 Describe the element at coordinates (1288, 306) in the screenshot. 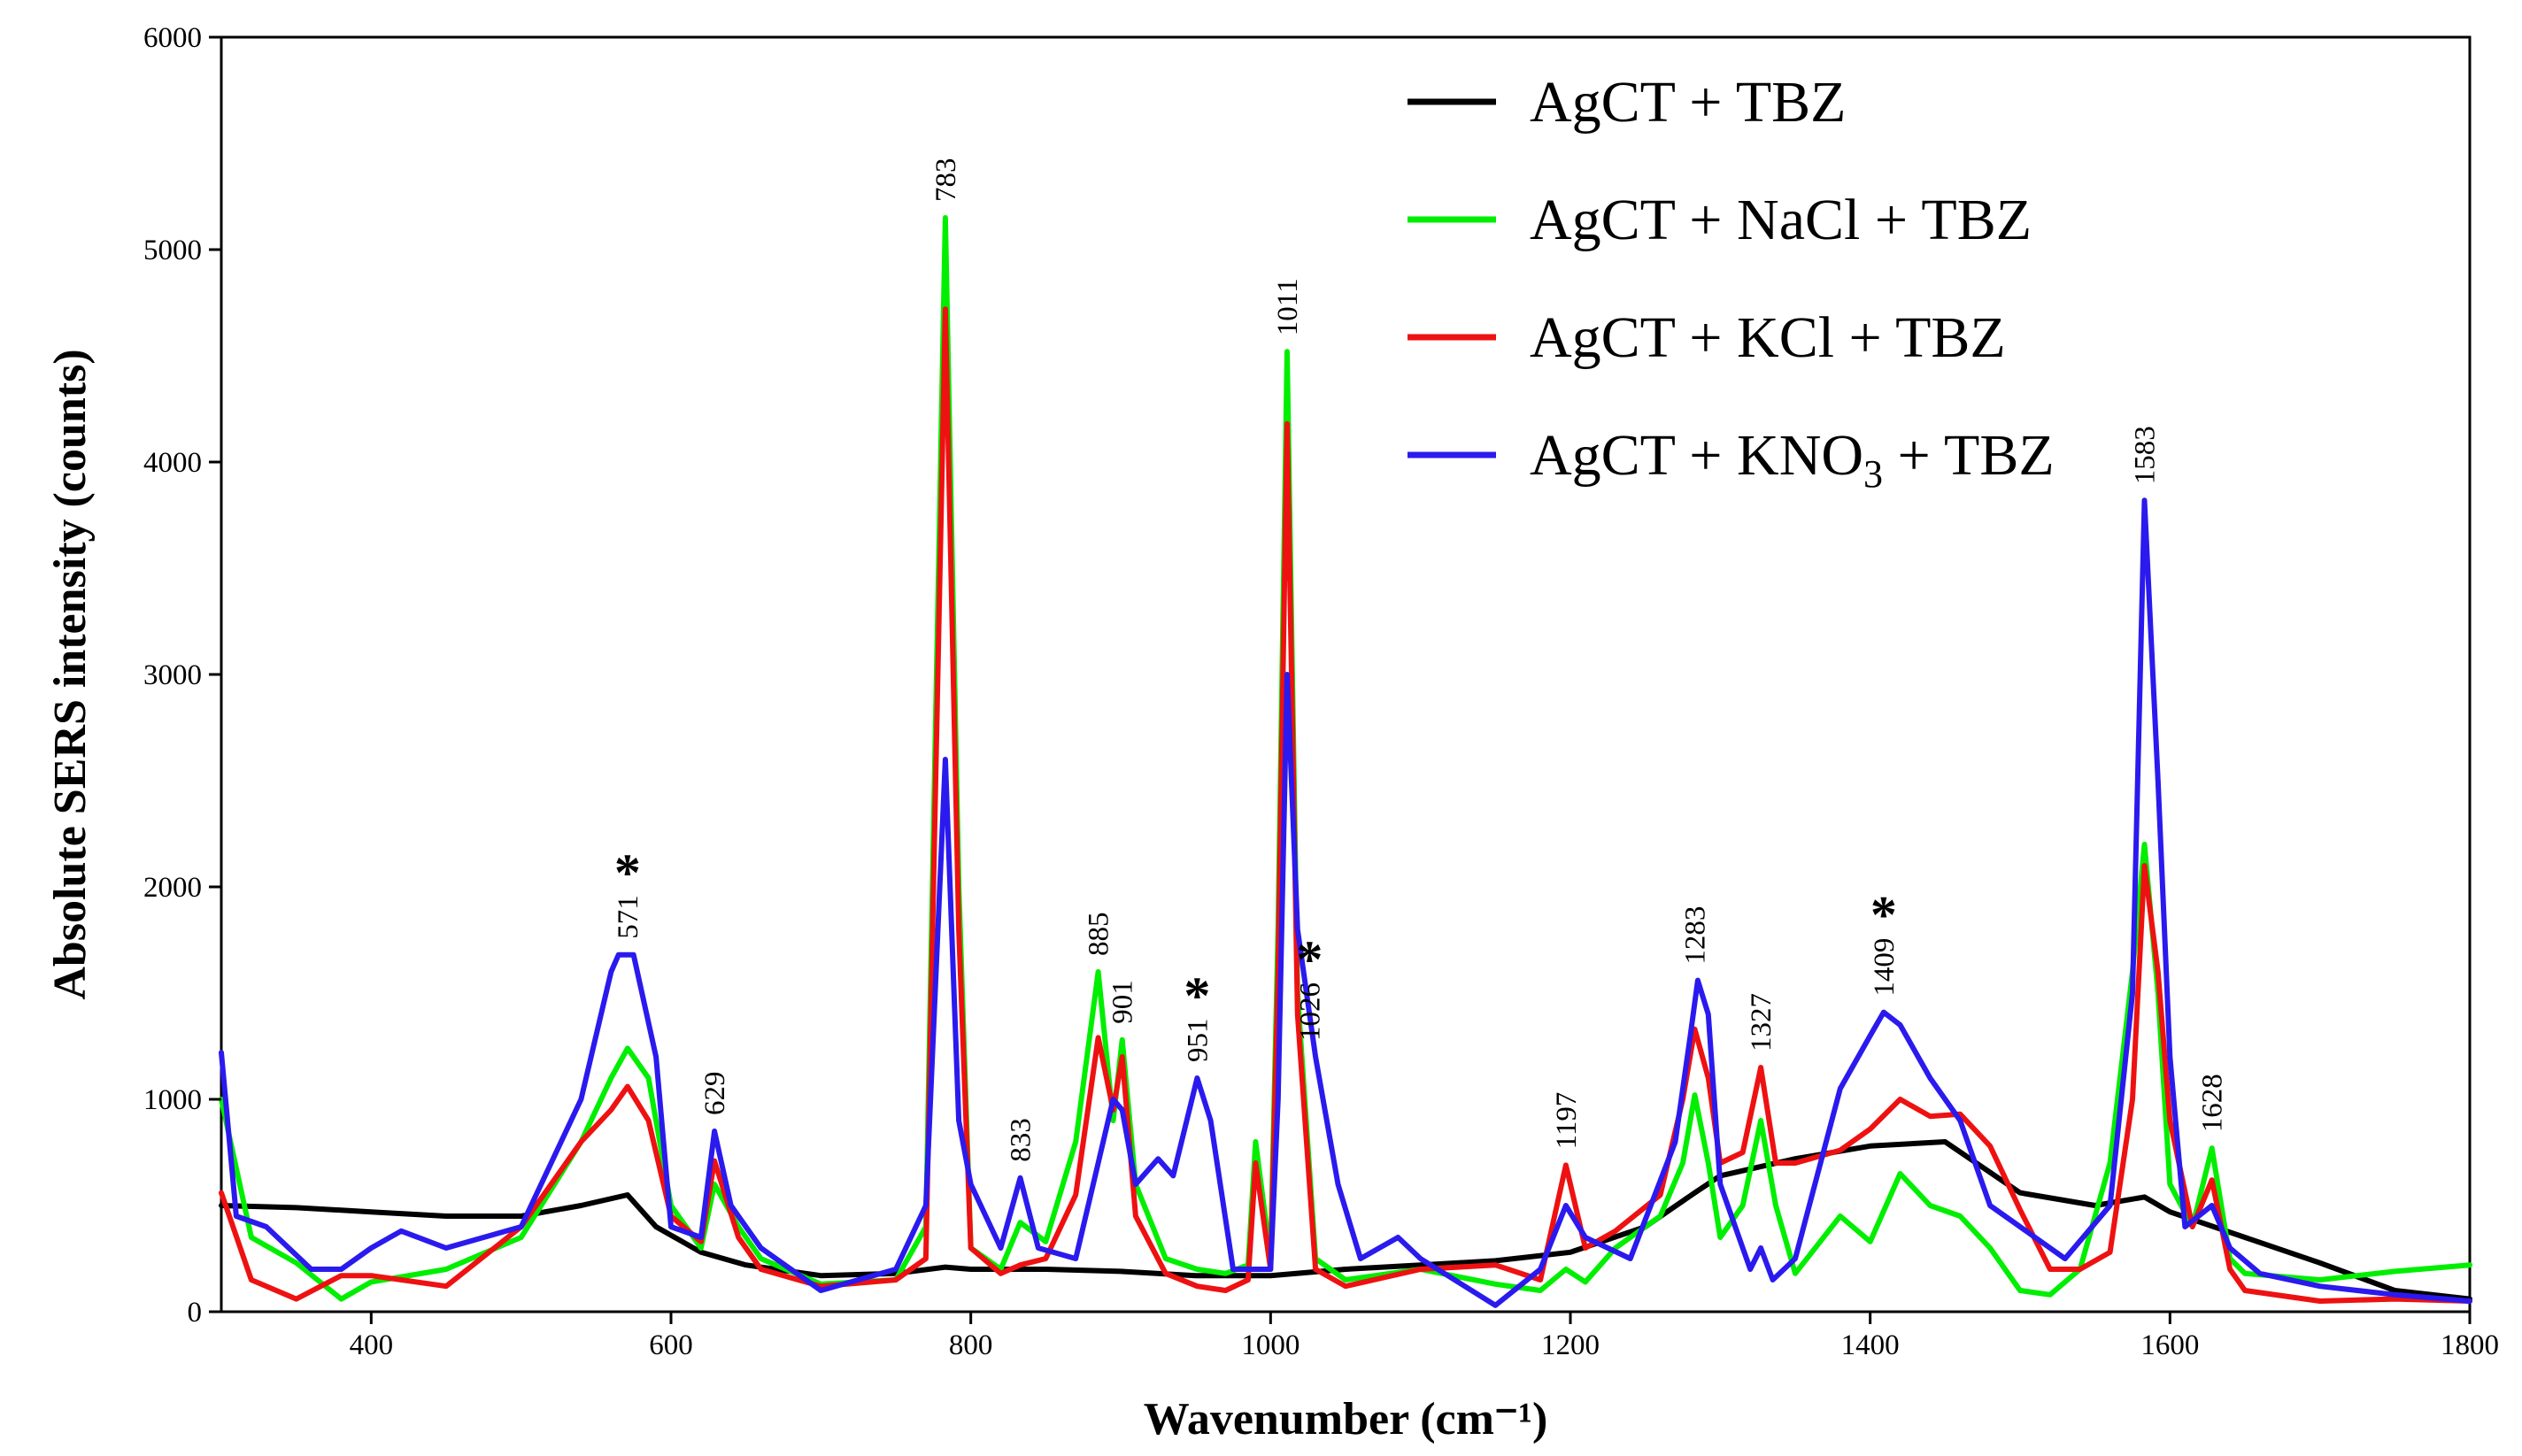

I see `peak-label-1011: 1011` at that location.